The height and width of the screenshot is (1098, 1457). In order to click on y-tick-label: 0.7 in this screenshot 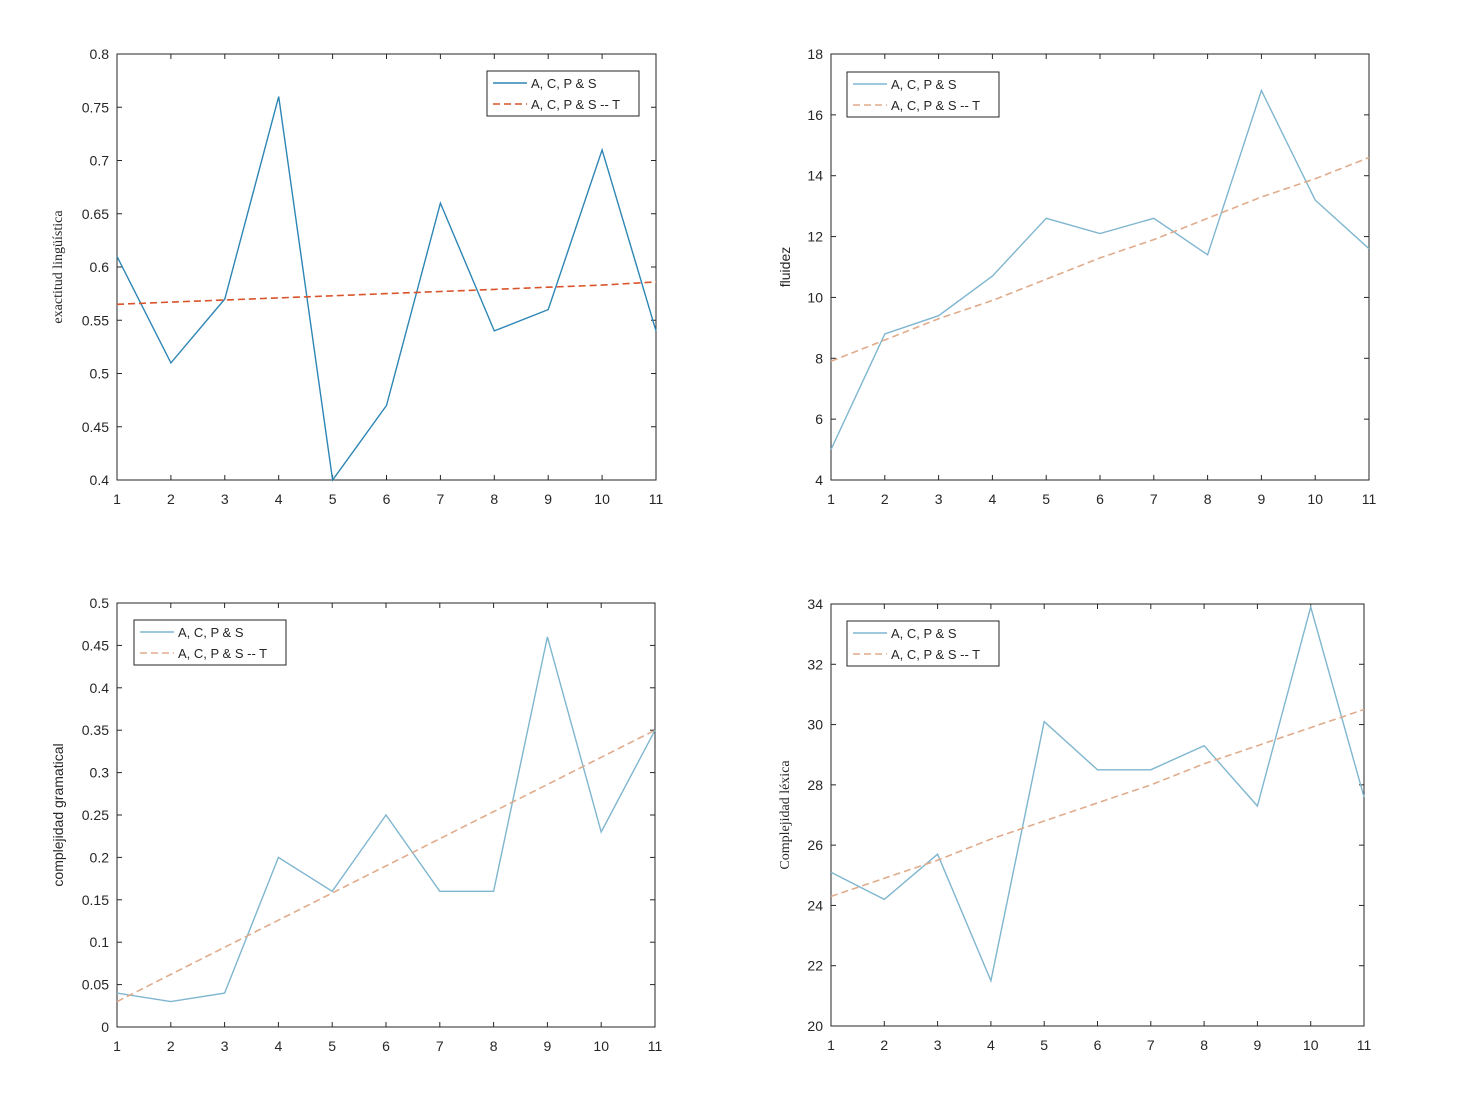, I will do `click(100, 161)`.